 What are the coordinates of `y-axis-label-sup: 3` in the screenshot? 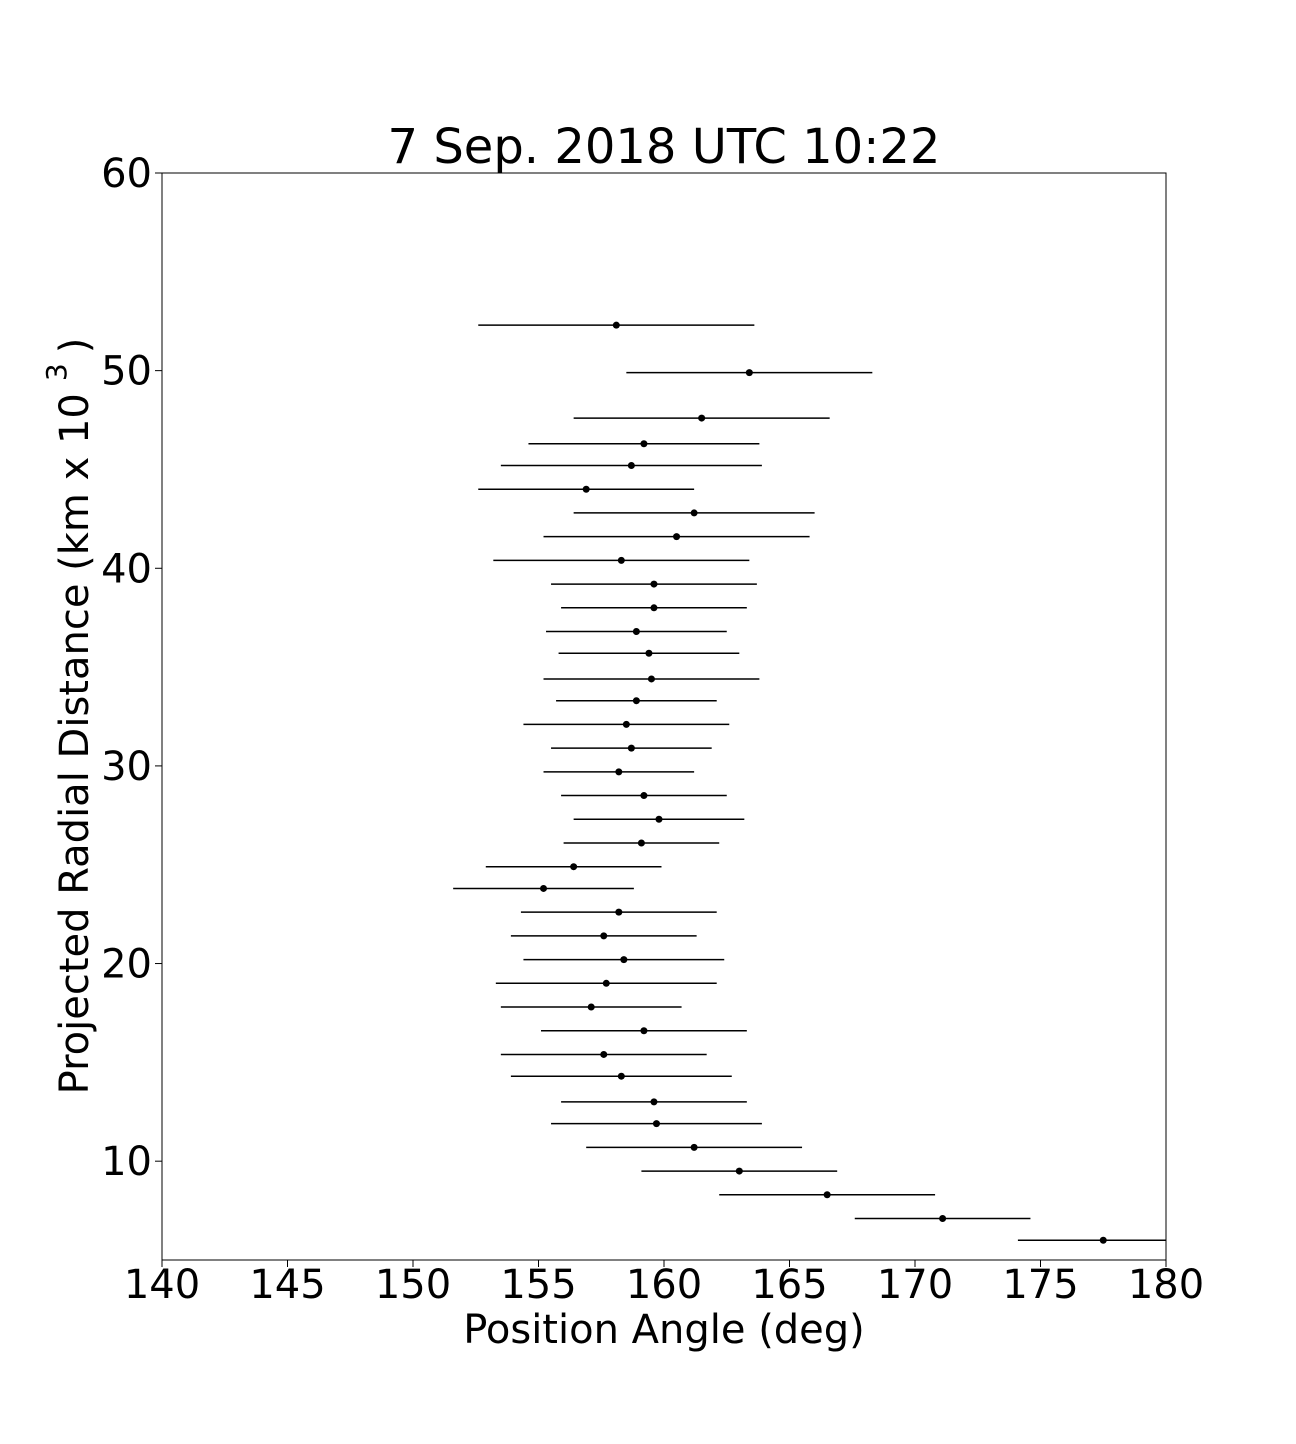 It's located at (56, 372).